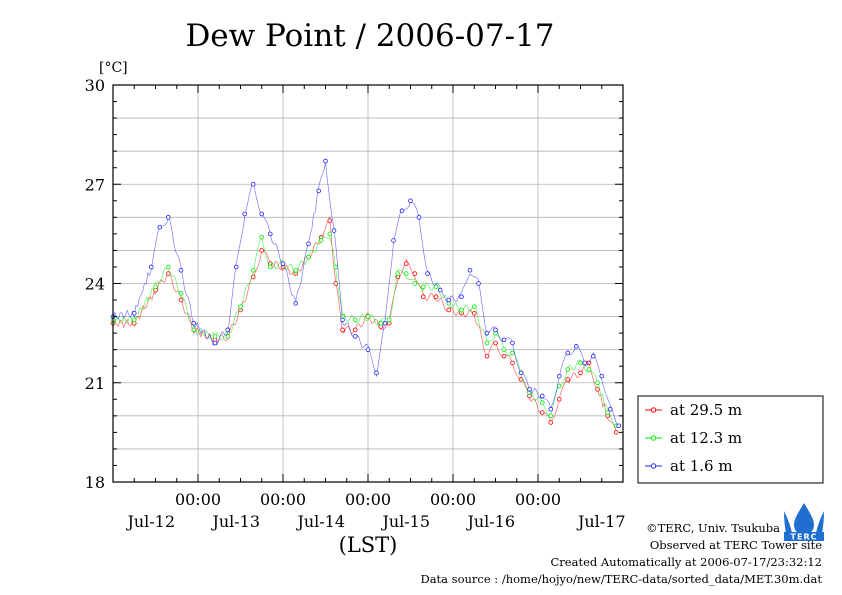 The width and height of the screenshot is (842, 595). Describe the element at coordinates (706, 438) in the screenshot. I see `legend-label: at 12.3 m` at that location.